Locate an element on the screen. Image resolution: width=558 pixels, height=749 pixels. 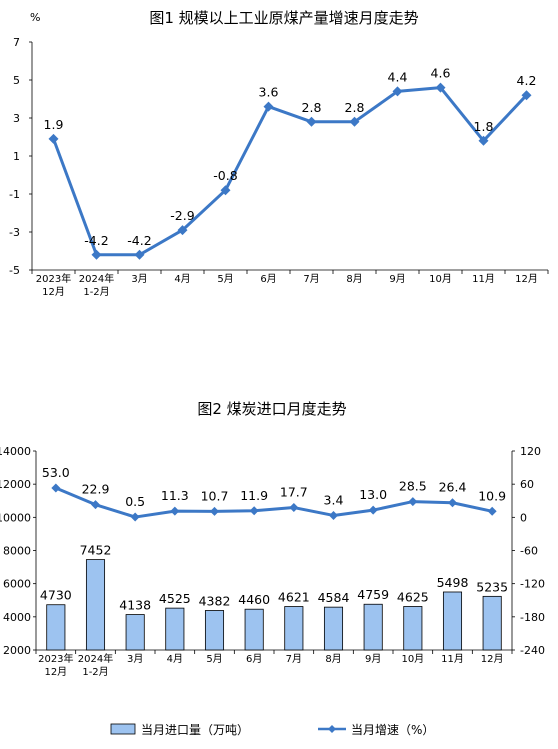
chart2-growth-label: 26.4 is located at coordinates (453, 487).